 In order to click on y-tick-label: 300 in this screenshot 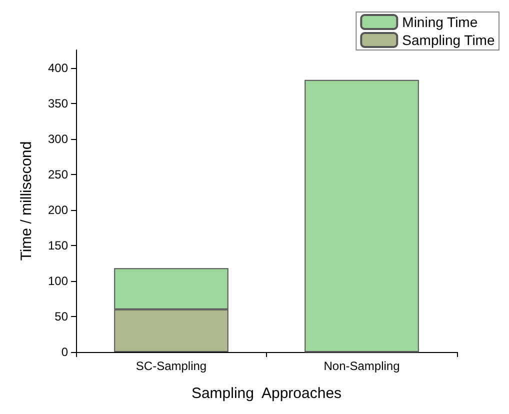, I will do `click(58, 139)`.